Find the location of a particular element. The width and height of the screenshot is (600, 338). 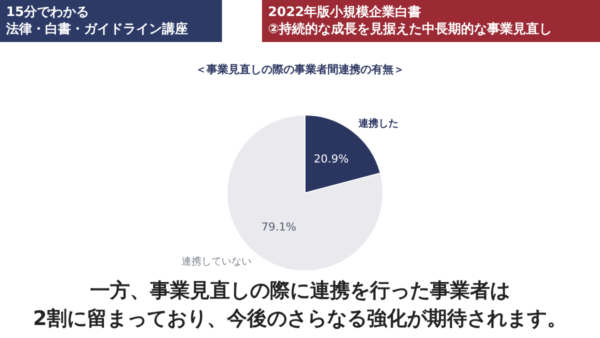

data-label: 20.9% is located at coordinates (331, 159).